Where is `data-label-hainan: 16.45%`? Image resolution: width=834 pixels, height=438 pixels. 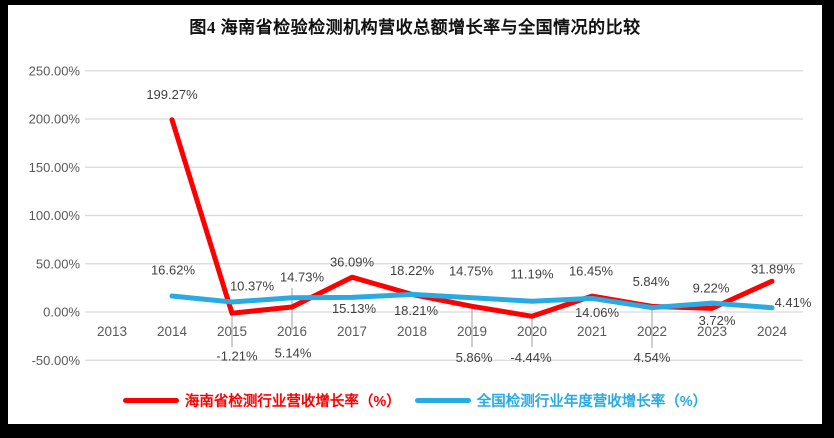
data-label-hainan: 16.45% is located at coordinates (591, 271).